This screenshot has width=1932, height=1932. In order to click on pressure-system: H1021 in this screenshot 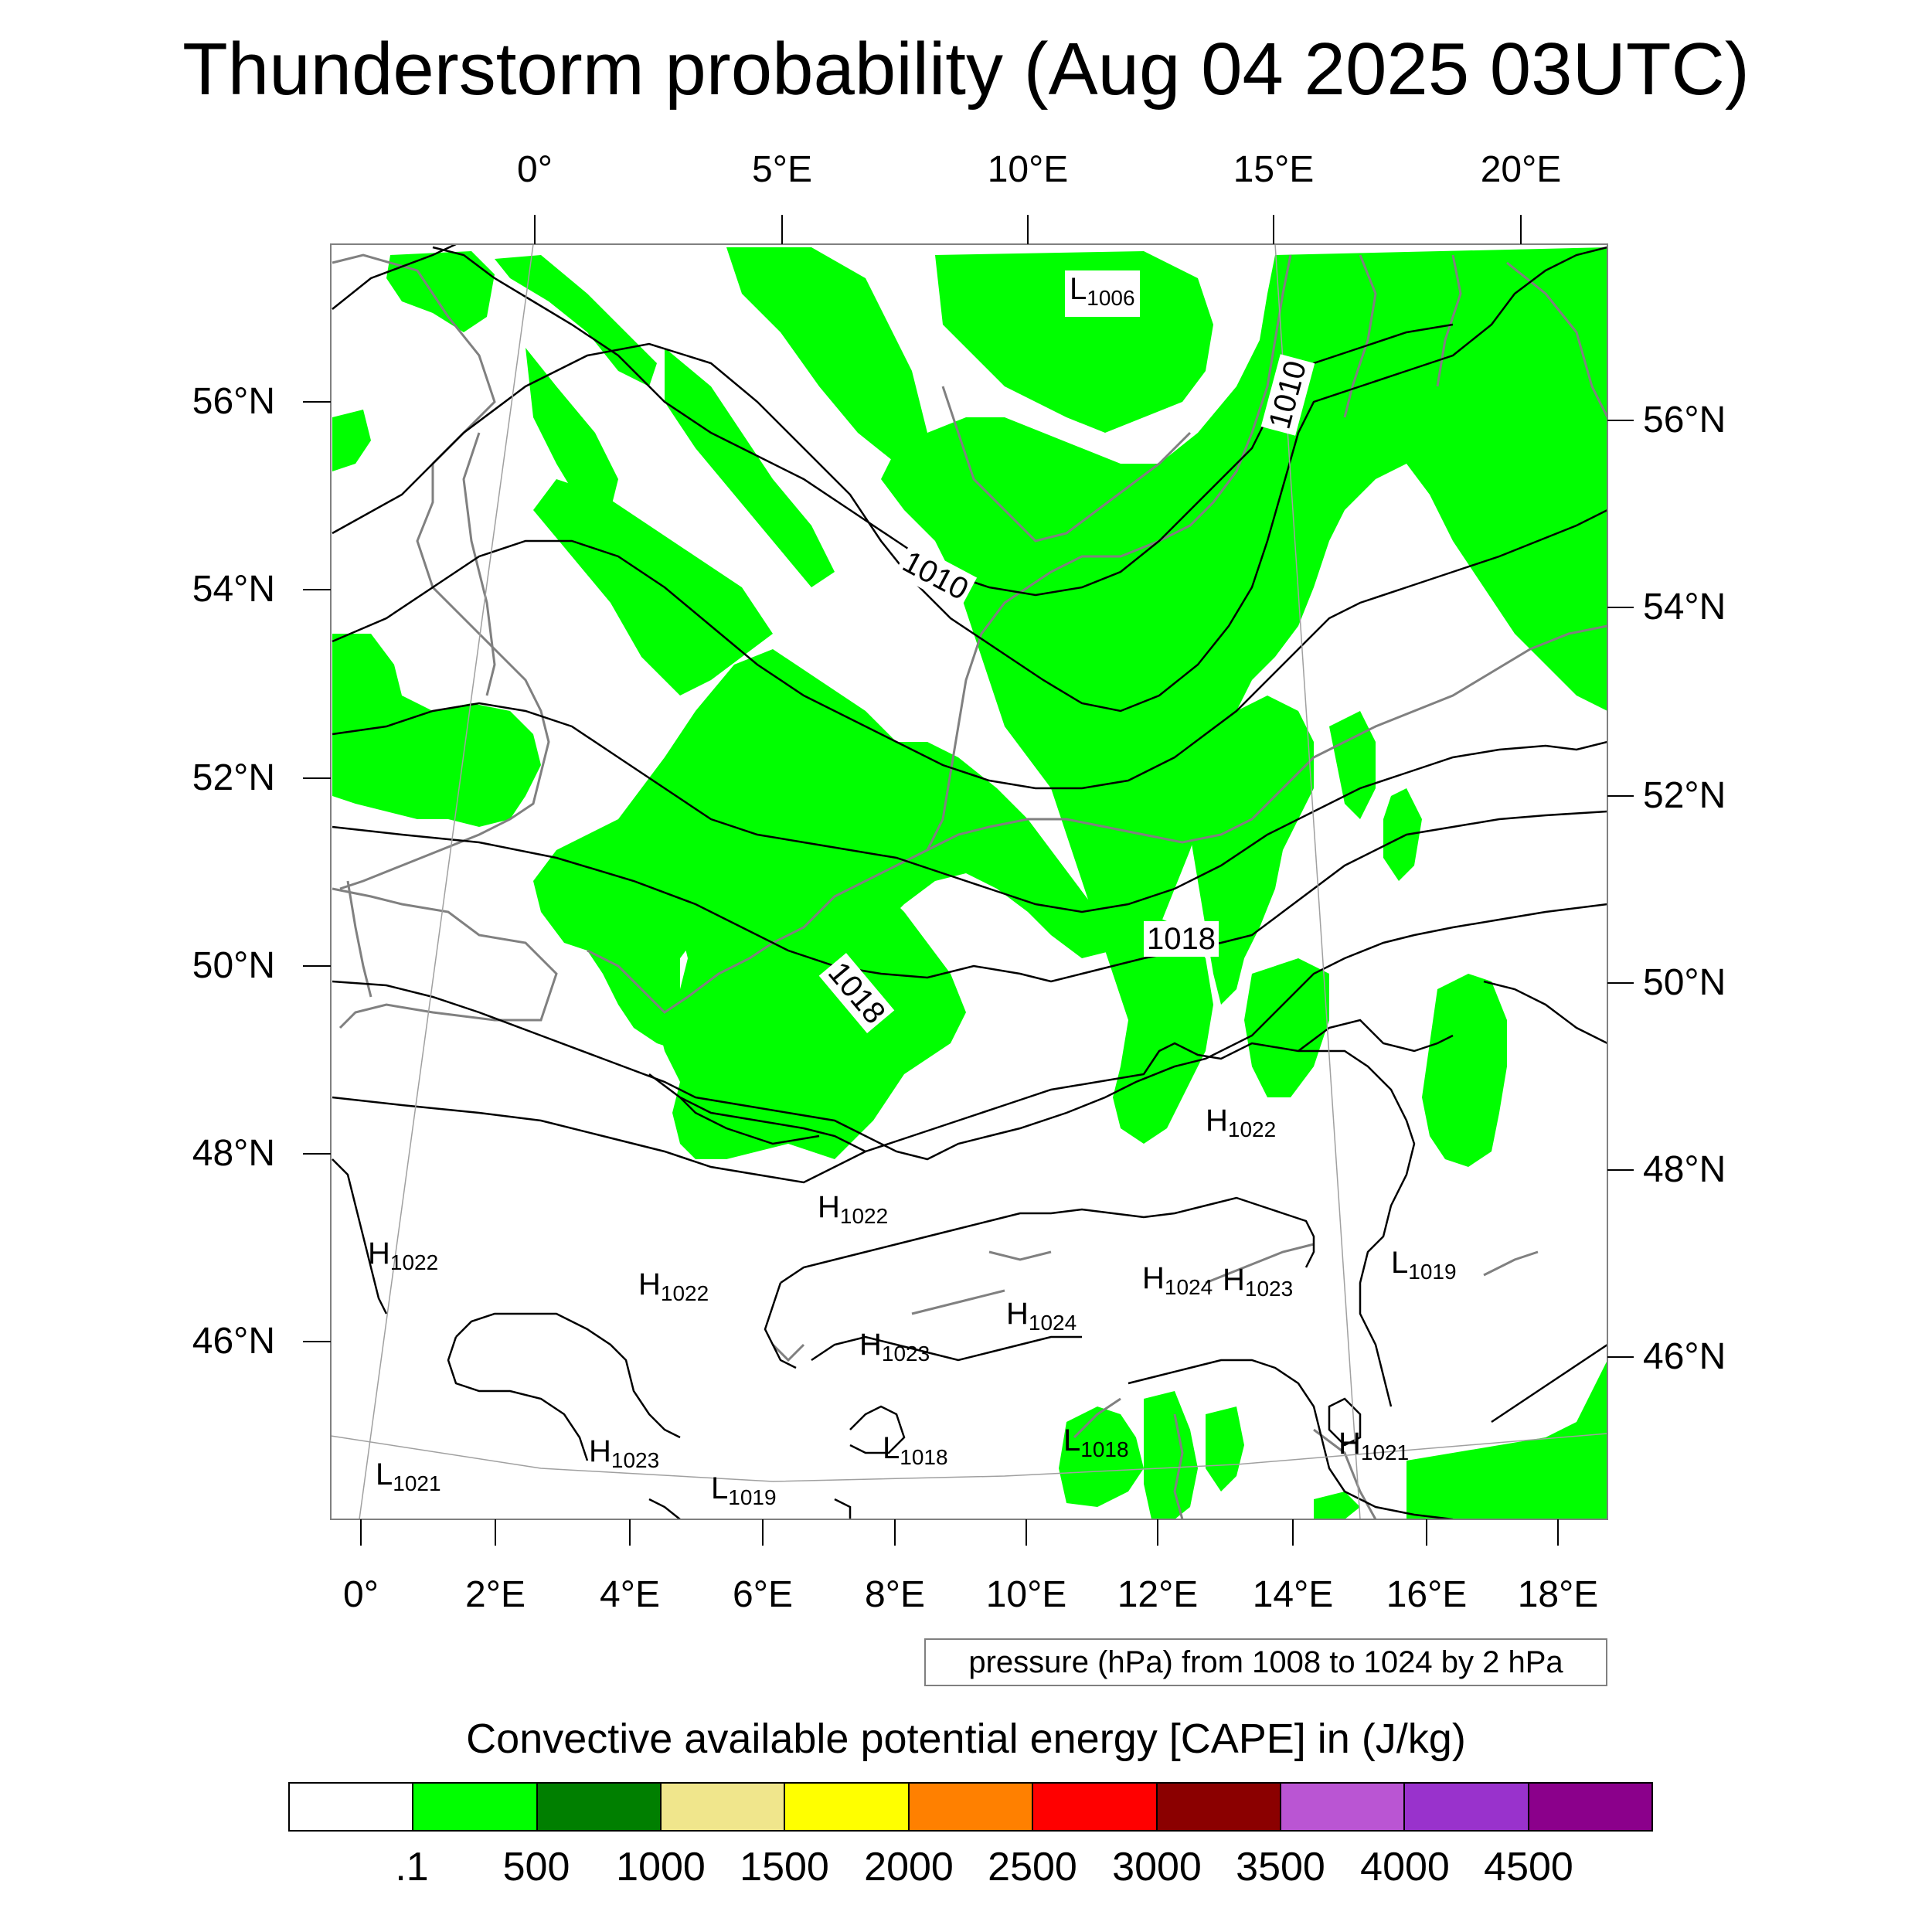, I will do `click(1374, 1446)`.